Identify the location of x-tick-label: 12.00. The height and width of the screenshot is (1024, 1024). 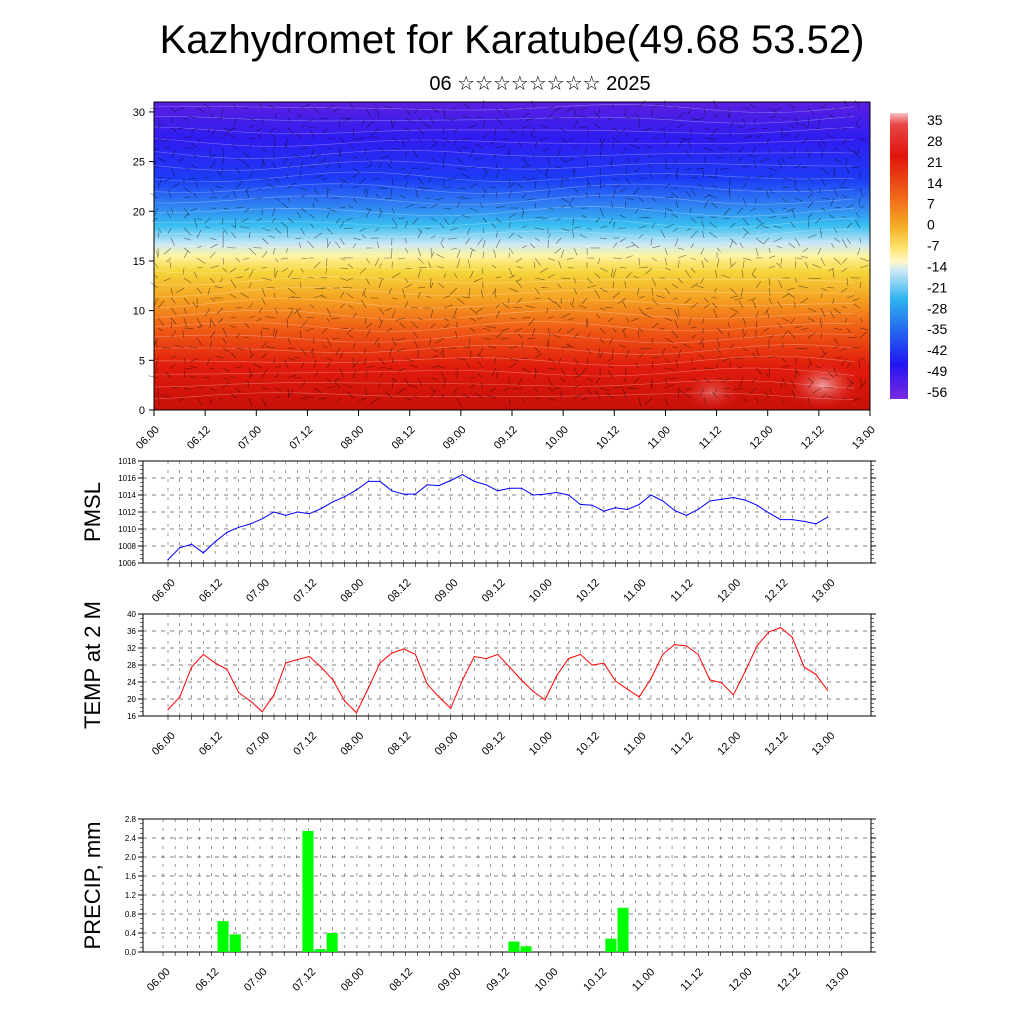
(762, 438).